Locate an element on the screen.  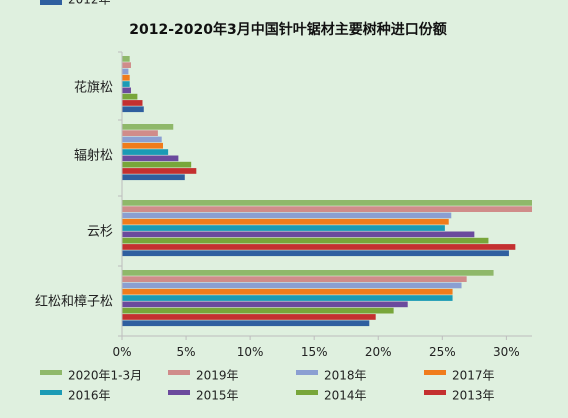
bar-红松和樟子松-2018年 is located at coordinates (292, 285).